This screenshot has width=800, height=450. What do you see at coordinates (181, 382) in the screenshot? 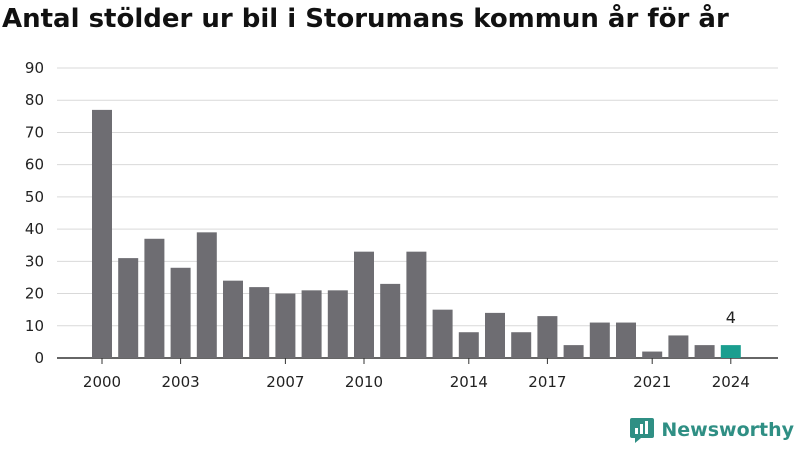
I see `x-tick-label: 2003` at bounding box center [181, 382].